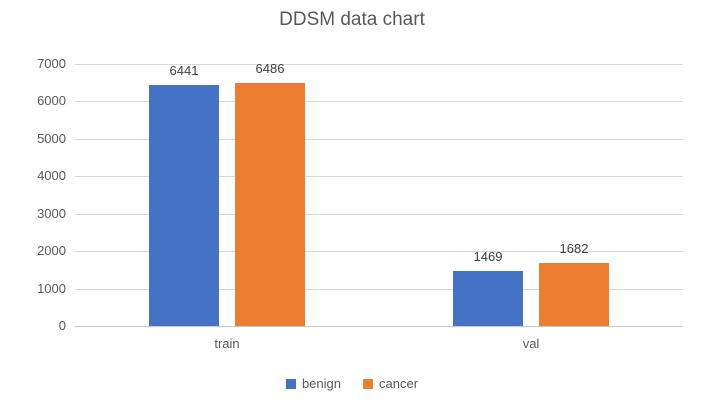 This screenshot has height=409, width=704. What do you see at coordinates (352, 383) in the screenshot?
I see `legend: benign cancer` at bounding box center [352, 383].